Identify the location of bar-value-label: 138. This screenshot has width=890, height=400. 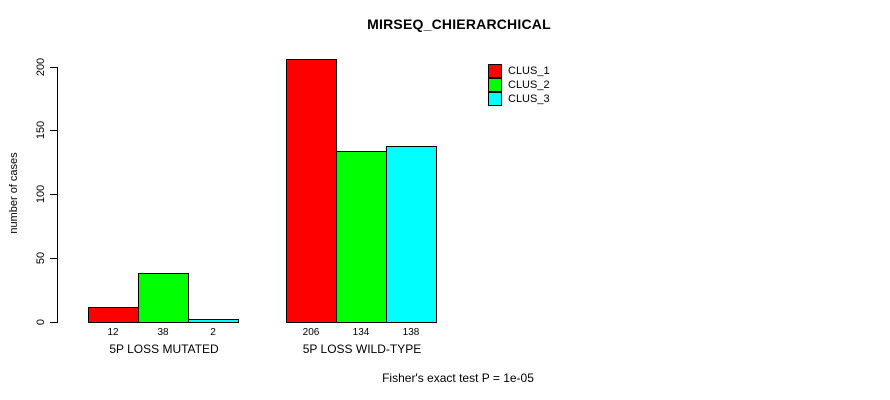
(411, 332).